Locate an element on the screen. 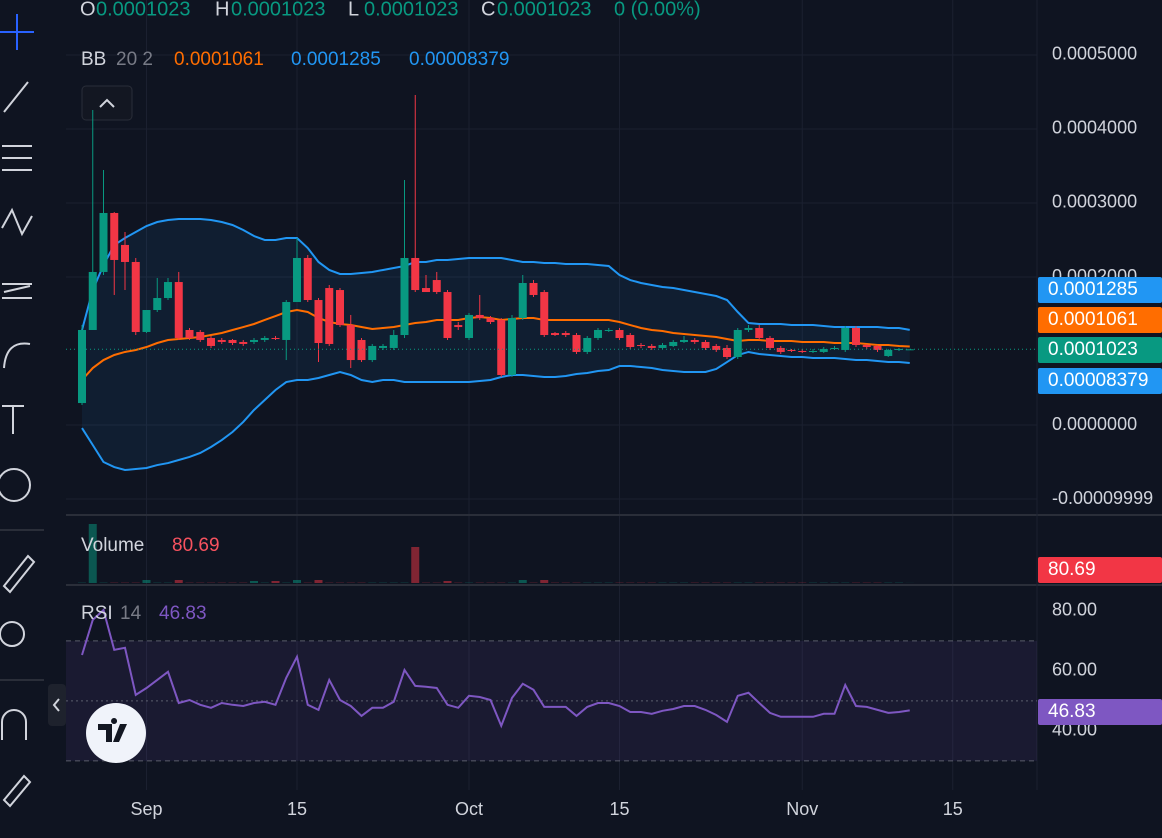  emoji-tool is located at coordinates (15, 485).